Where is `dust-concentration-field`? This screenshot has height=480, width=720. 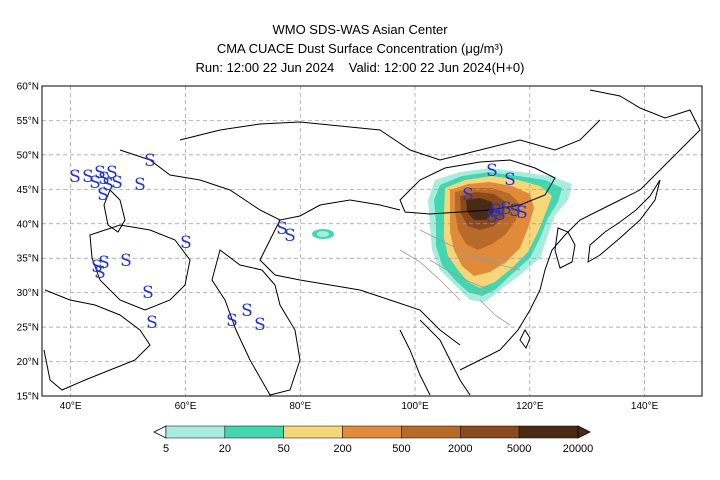 dust-concentration-field is located at coordinates (442, 235).